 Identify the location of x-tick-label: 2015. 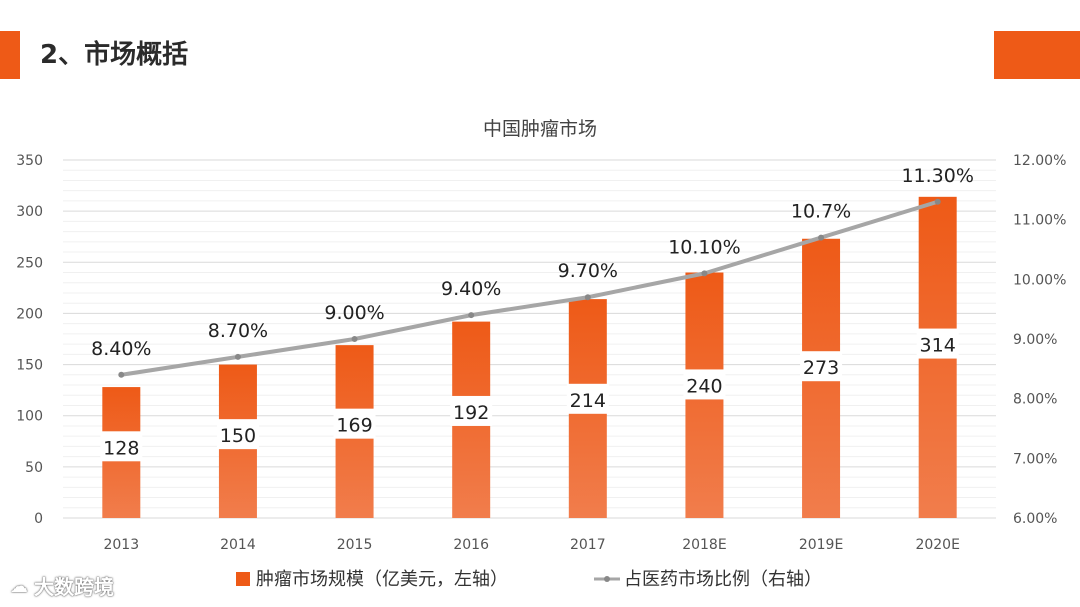
(355, 545).